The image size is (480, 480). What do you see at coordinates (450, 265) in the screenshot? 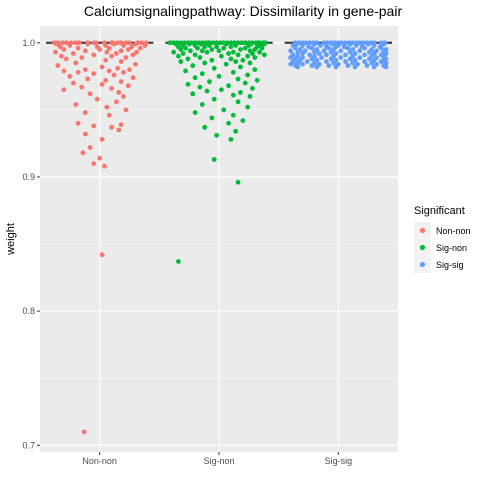
I see `legend-label: Sig-sig` at bounding box center [450, 265].